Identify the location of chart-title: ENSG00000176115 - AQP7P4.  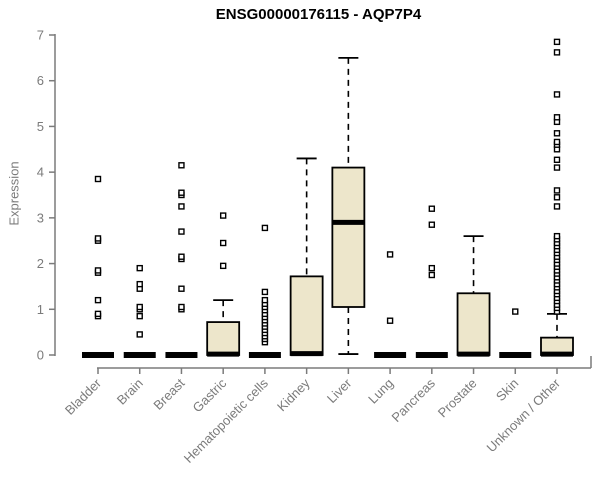
(318, 14).